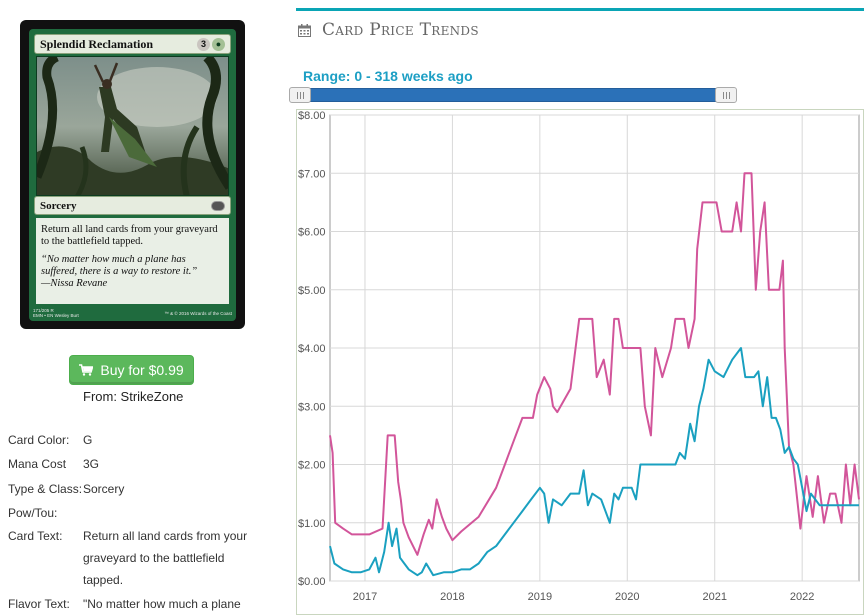 Image resolution: width=864 pixels, height=615 pixels. Describe the element at coordinates (300, 95) in the screenshot. I see `range-slider-handle-start` at that location.